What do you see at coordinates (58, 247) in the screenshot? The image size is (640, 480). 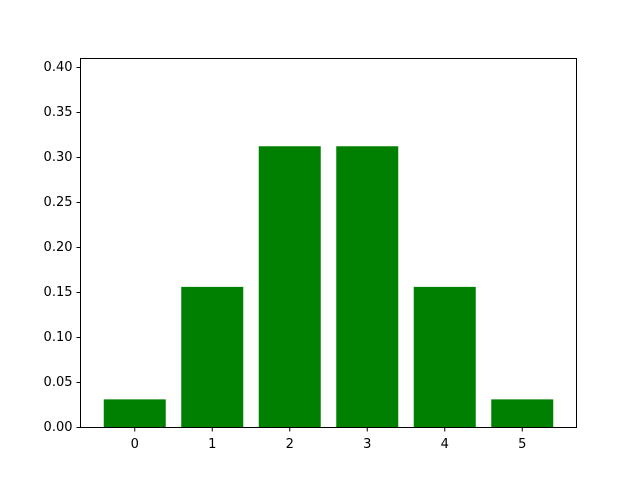 I see `y-tick-label: 0.20` at bounding box center [58, 247].